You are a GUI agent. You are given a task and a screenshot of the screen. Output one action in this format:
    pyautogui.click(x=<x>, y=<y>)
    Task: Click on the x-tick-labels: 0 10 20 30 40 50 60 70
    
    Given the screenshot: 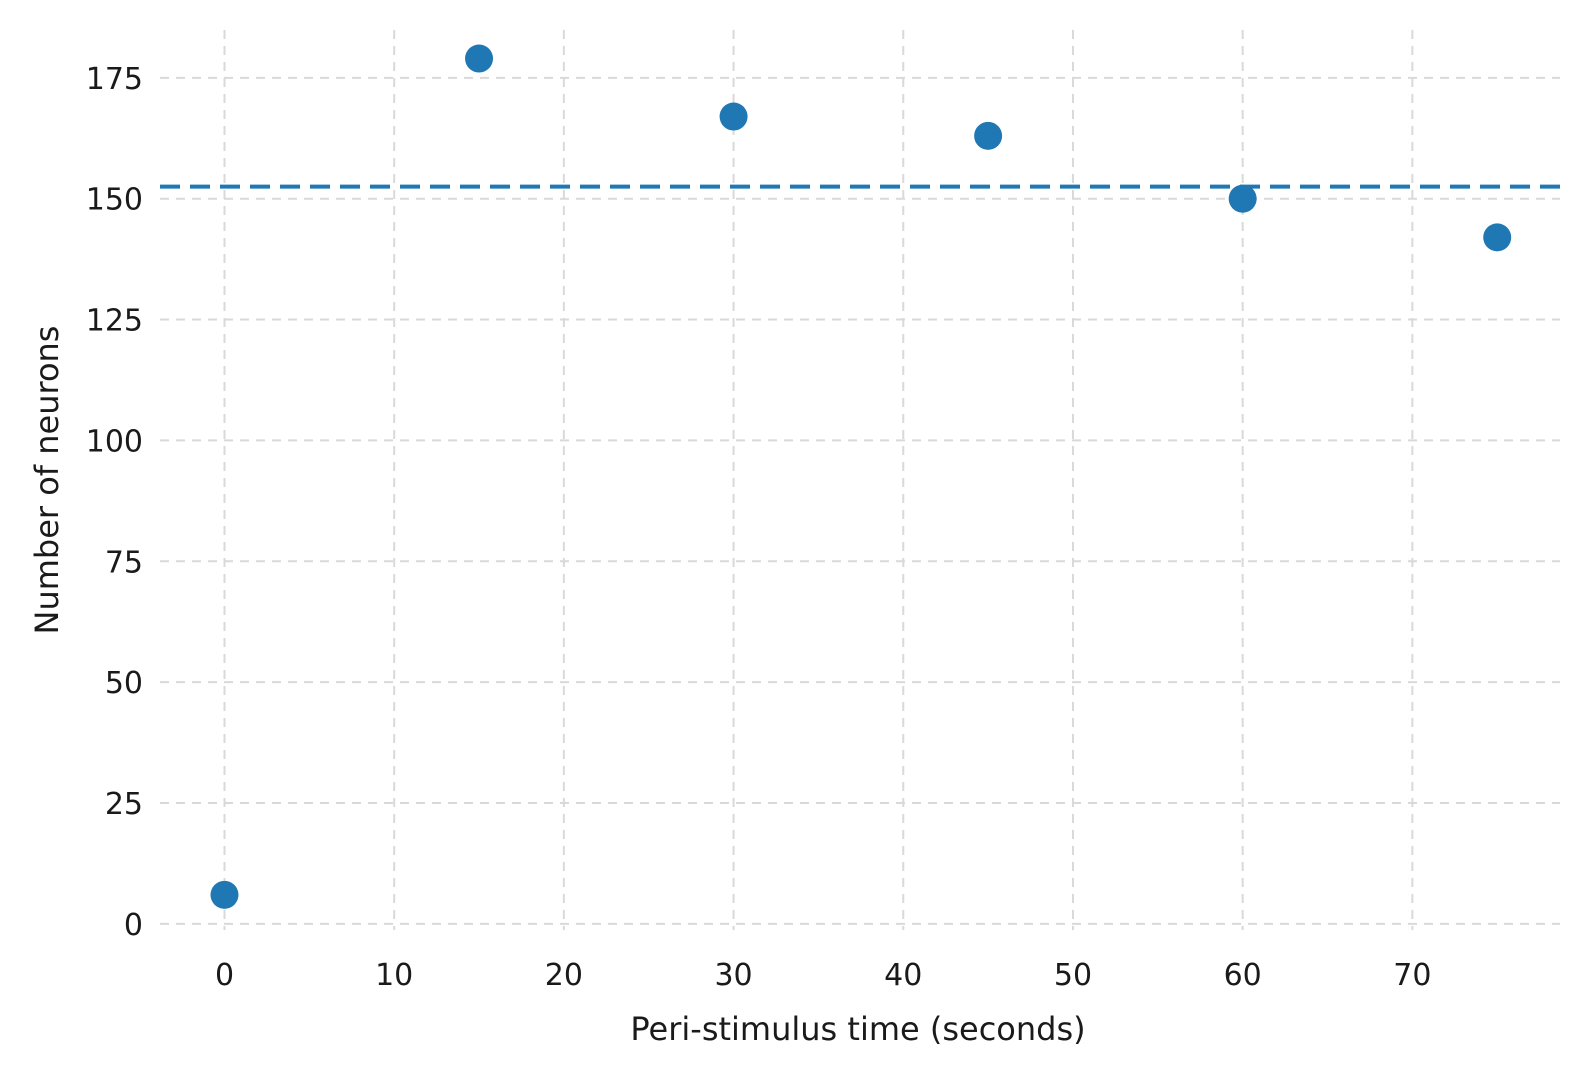 What is the action you would take?
    pyautogui.click(x=823, y=975)
    